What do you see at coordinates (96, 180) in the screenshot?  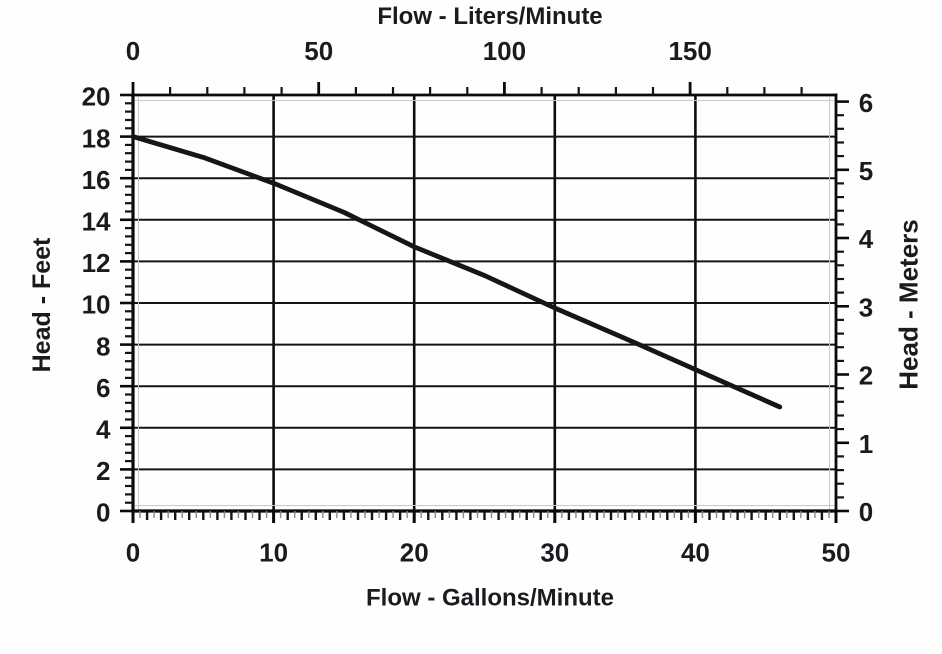 I see `svg-text: 16` at bounding box center [96, 180].